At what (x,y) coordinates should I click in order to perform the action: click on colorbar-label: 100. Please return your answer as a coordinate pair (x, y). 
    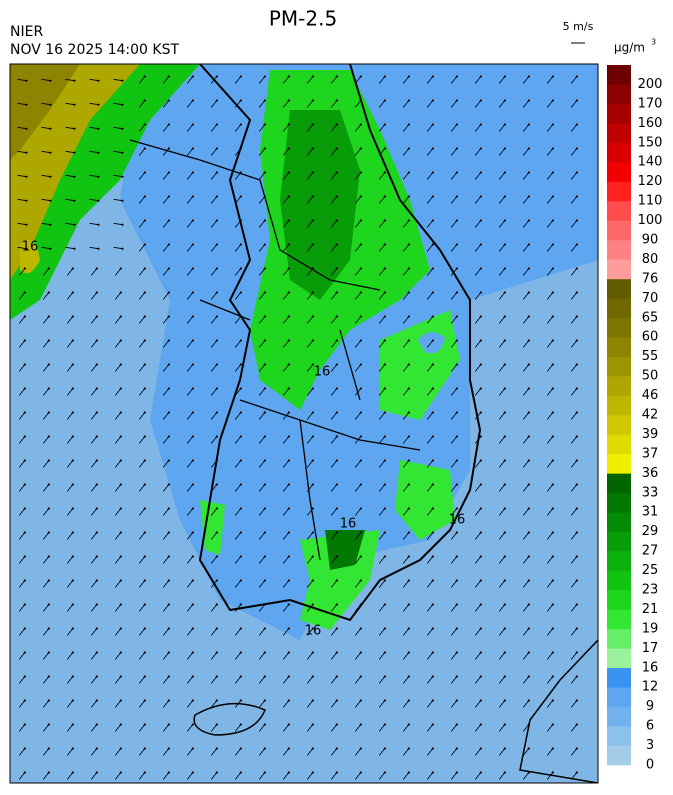
    Looking at the image, I should click on (650, 220).